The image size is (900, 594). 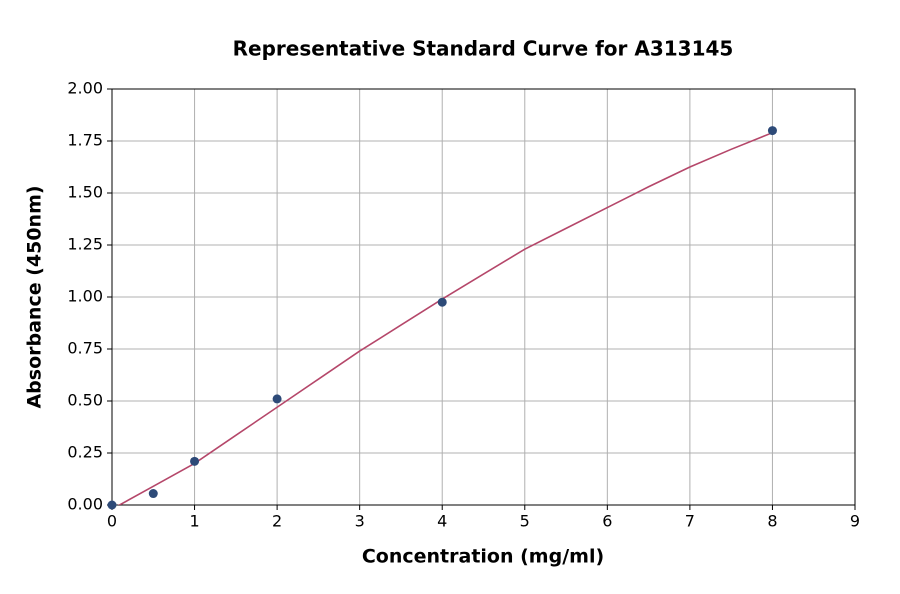 What do you see at coordinates (85, 296) in the screenshot?
I see `y-tick-label: 1.00` at bounding box center [85, 296].